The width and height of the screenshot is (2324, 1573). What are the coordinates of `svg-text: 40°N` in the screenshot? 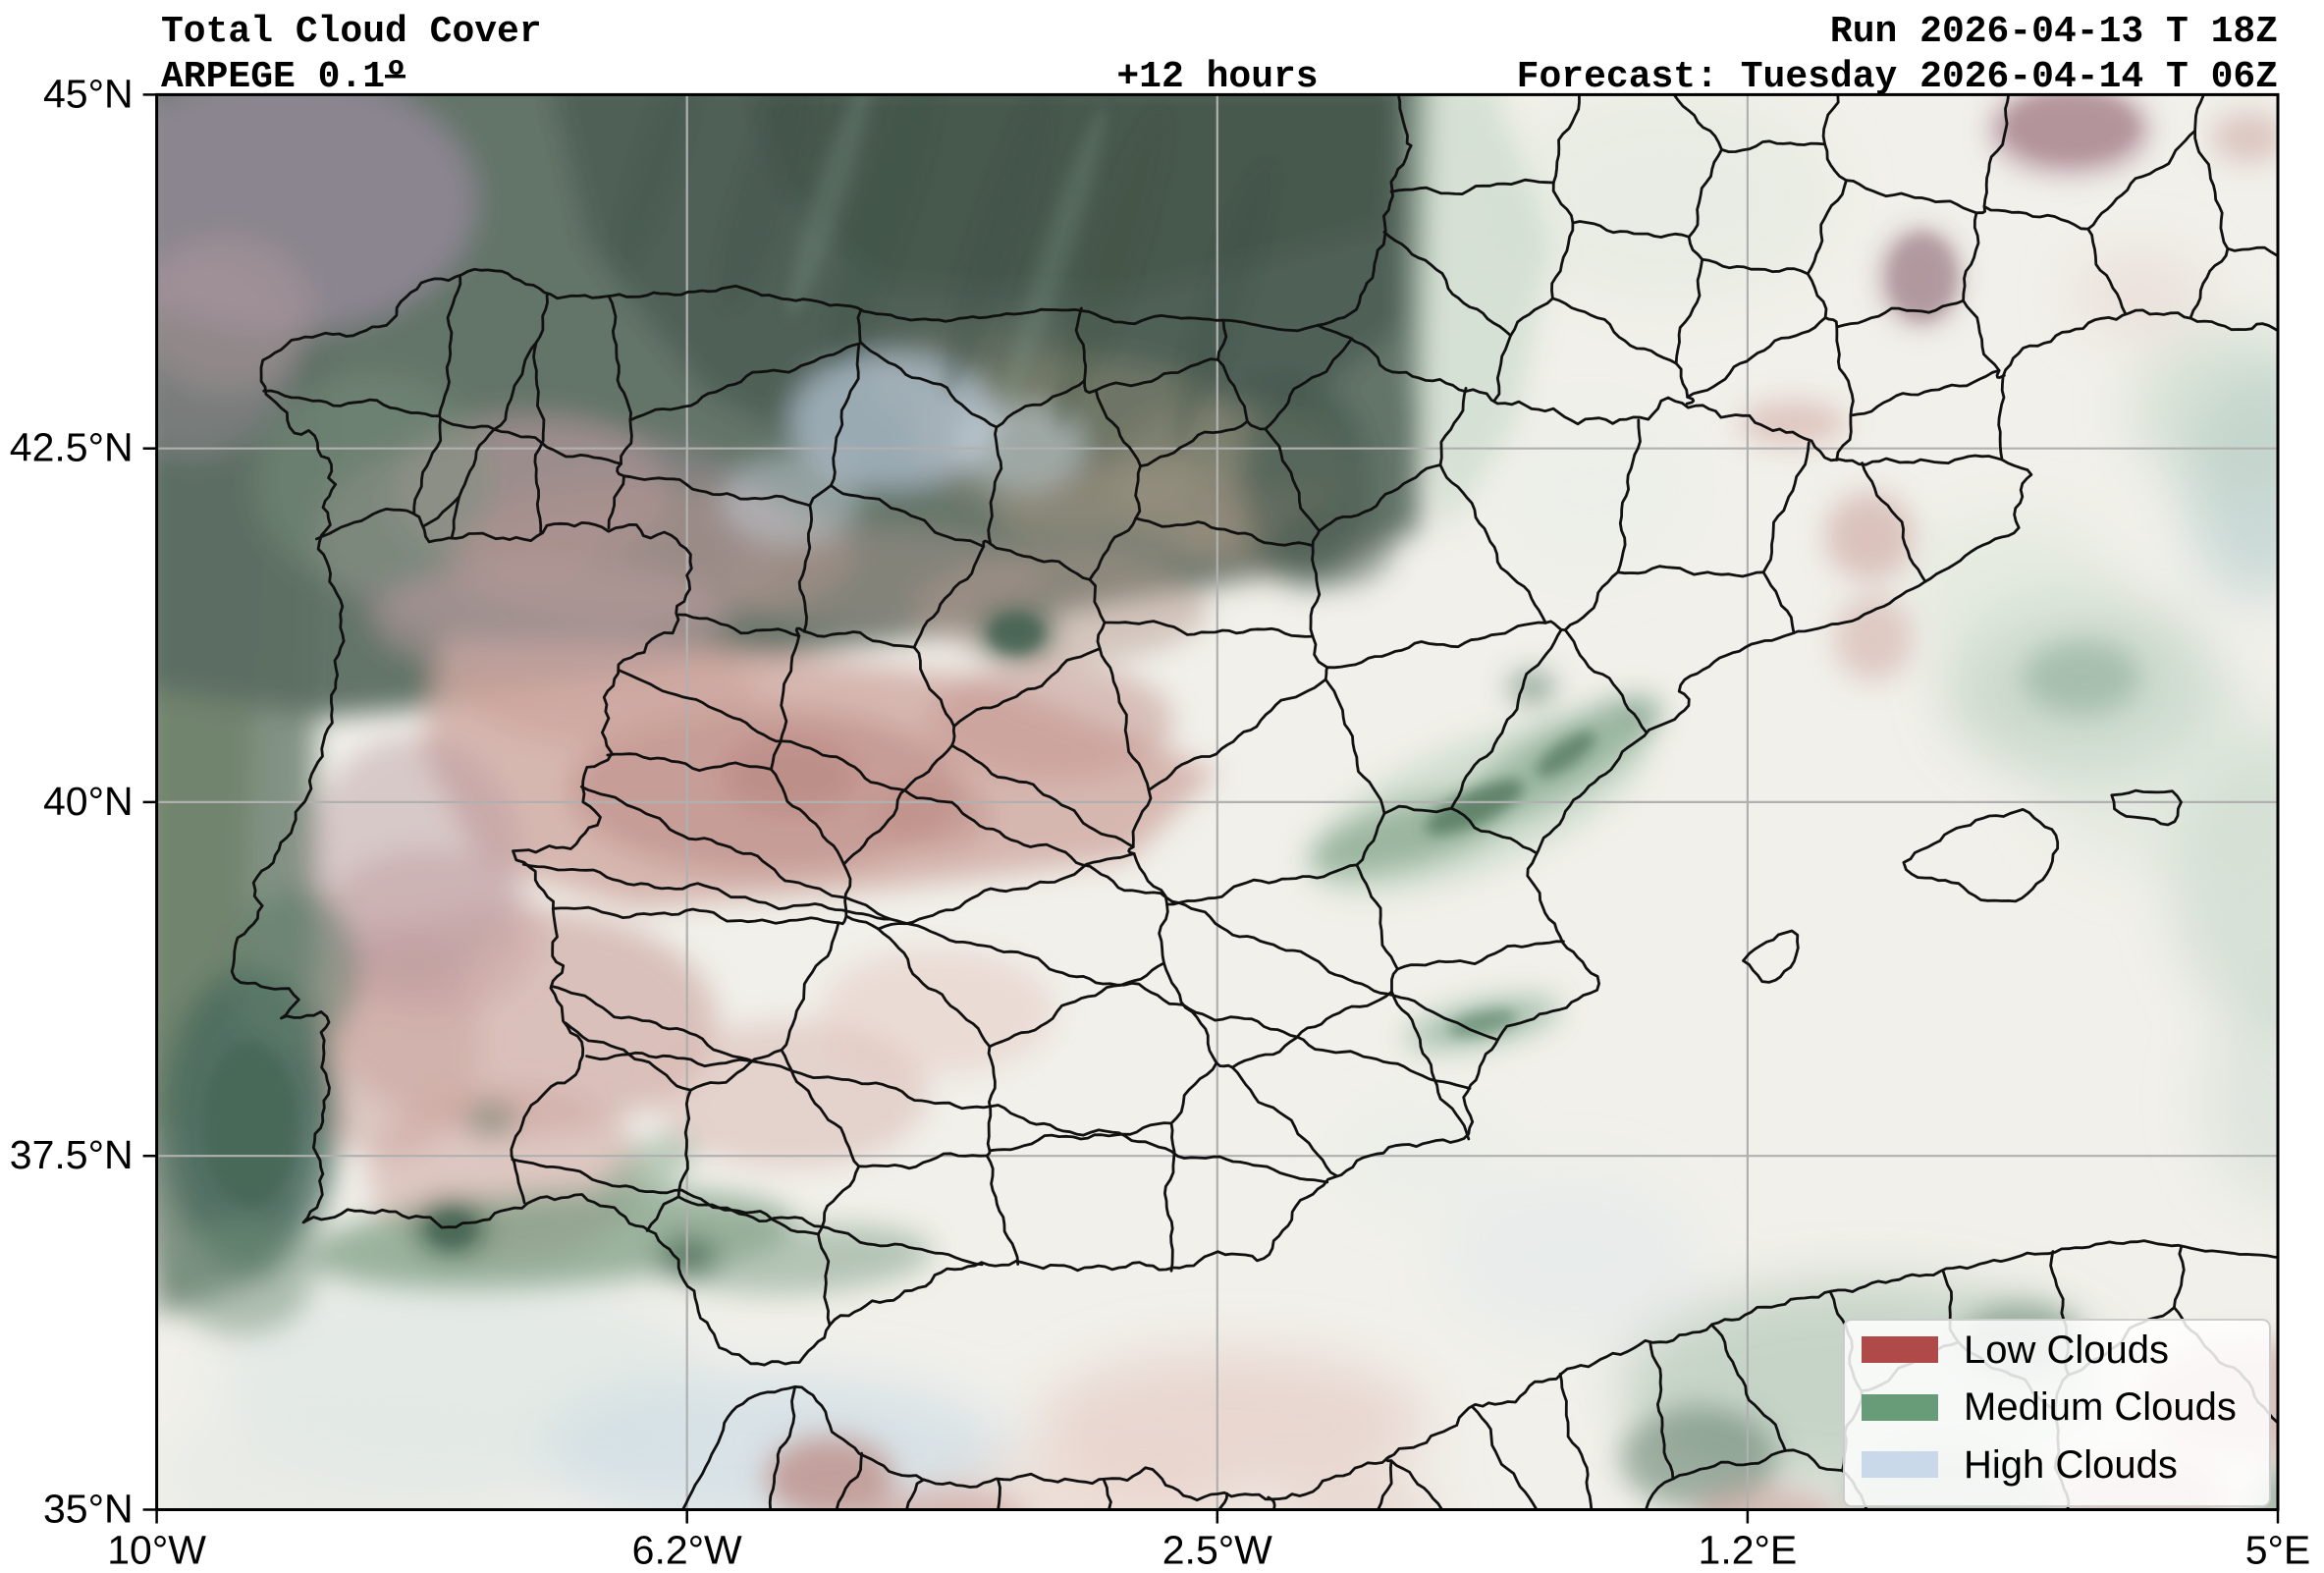 It's located at (88, 801).